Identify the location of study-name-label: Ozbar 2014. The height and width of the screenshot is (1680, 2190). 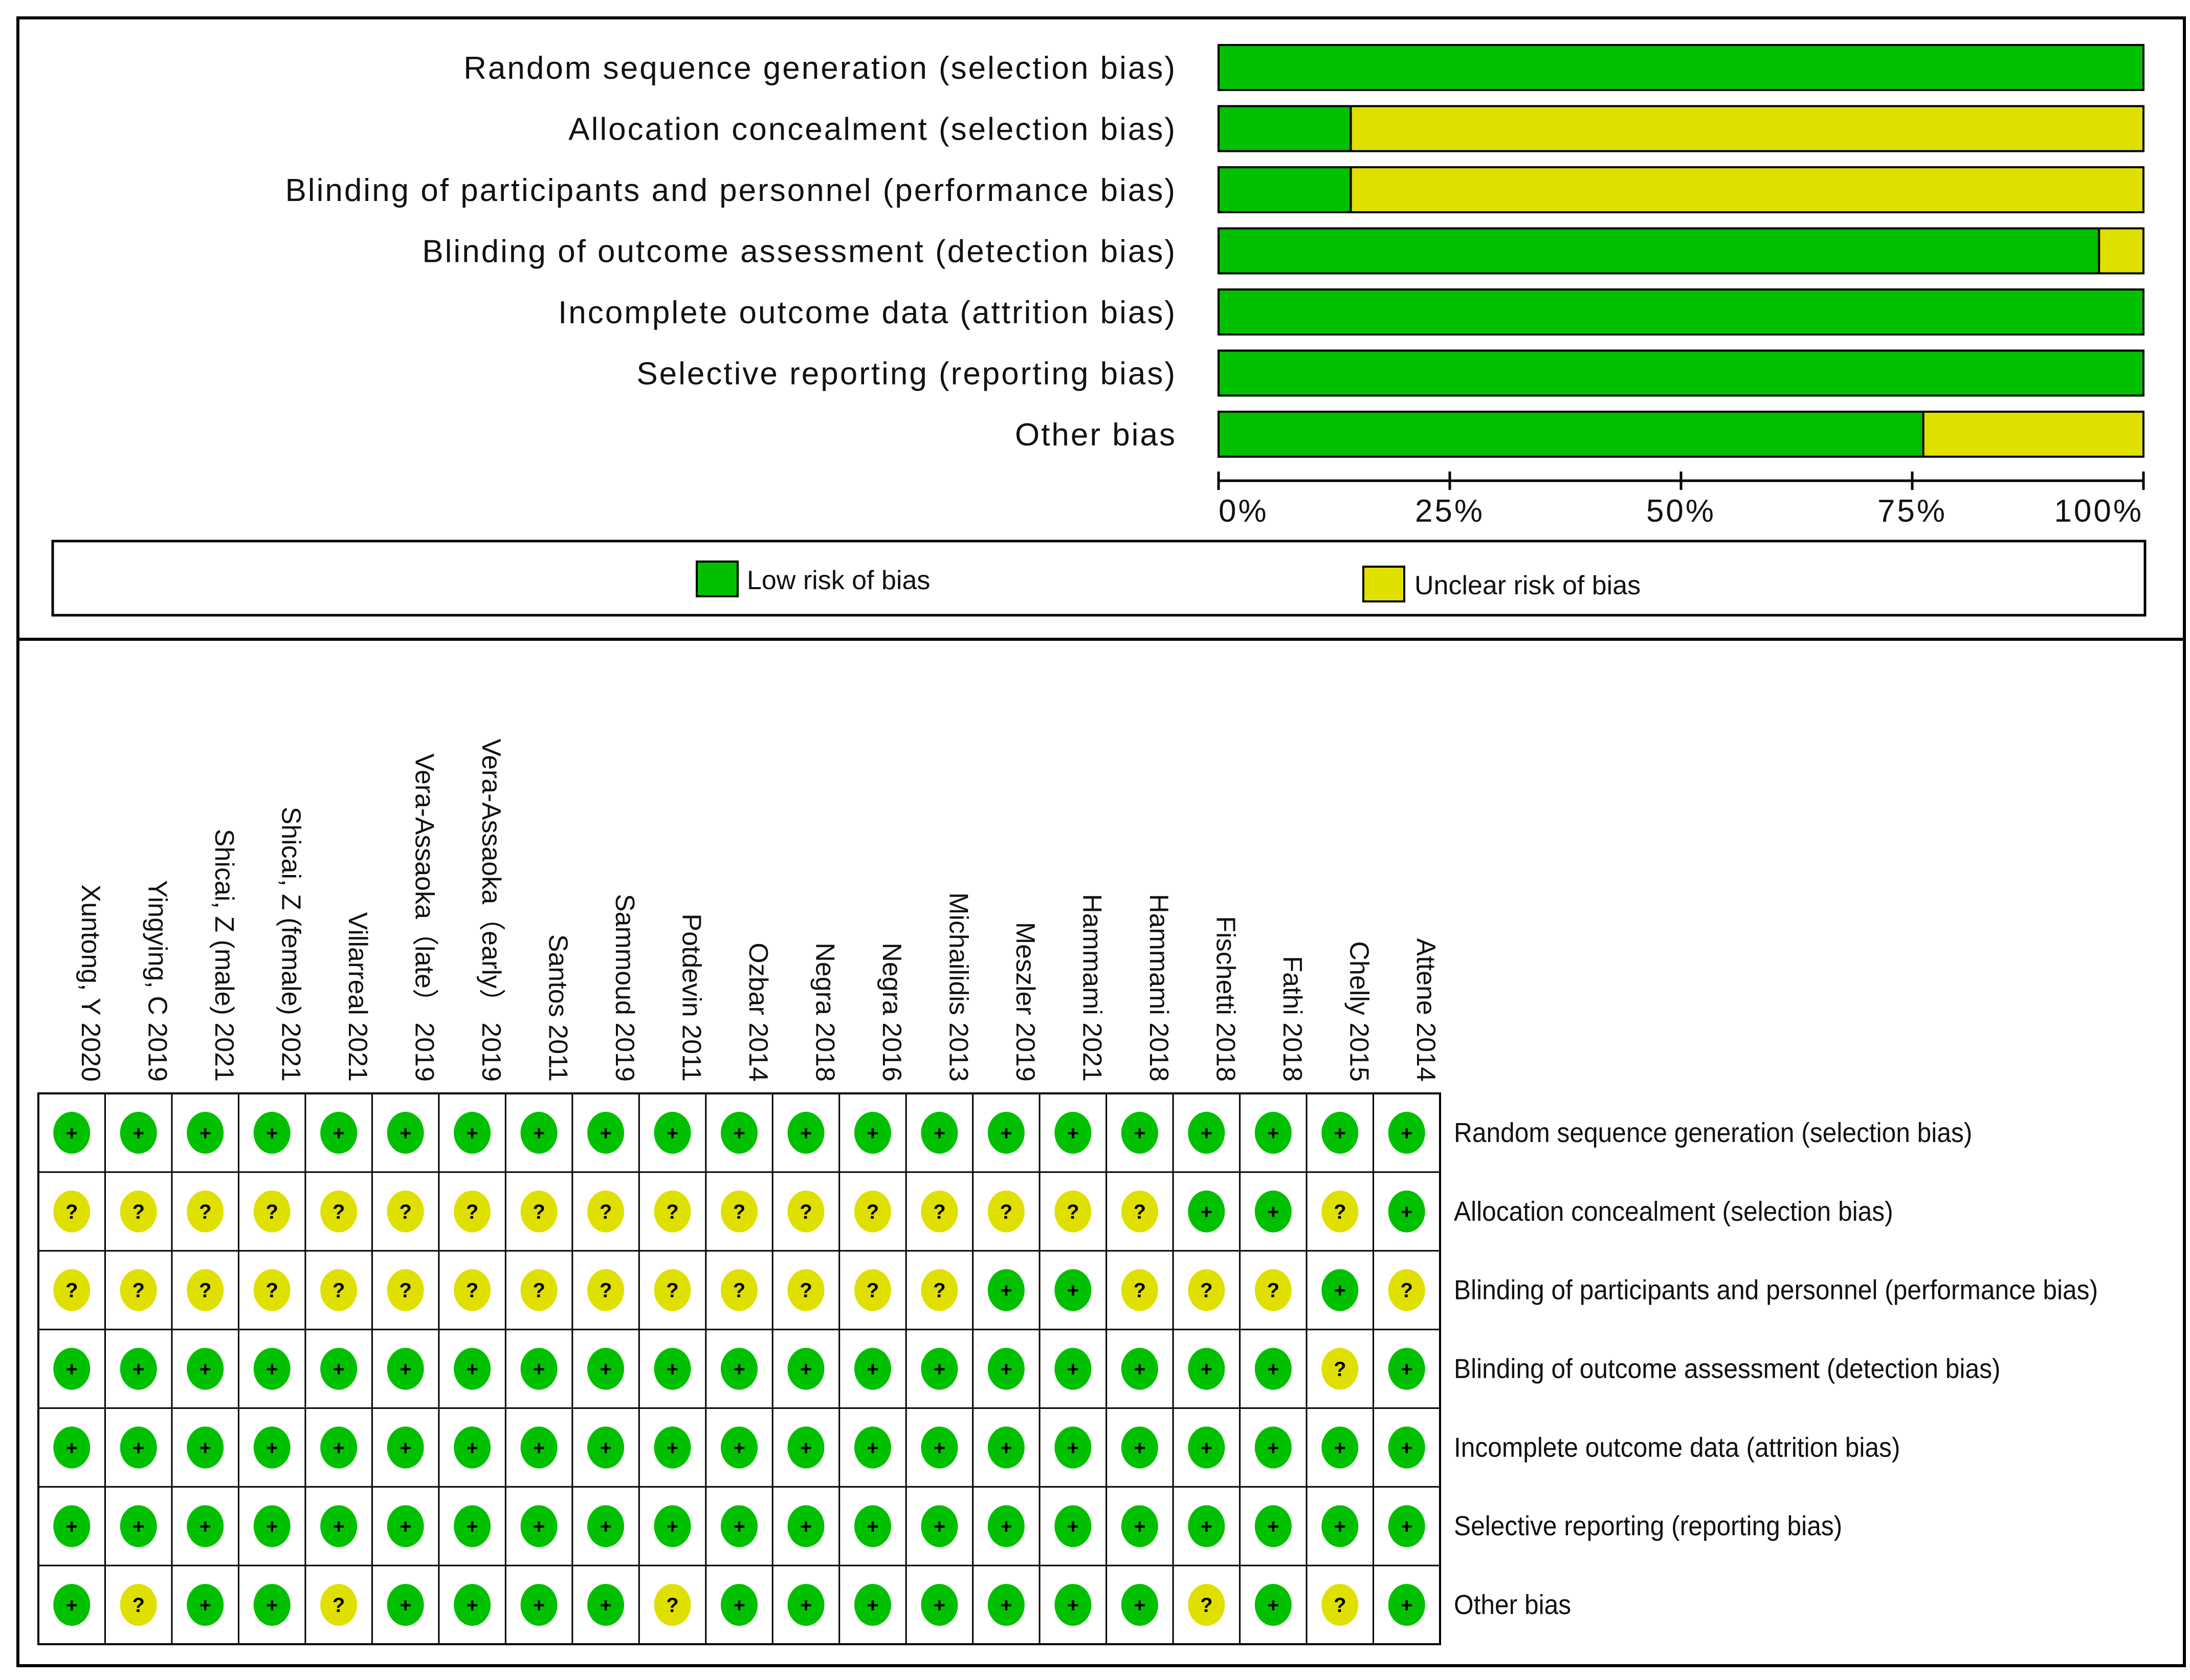
(758, 1012).